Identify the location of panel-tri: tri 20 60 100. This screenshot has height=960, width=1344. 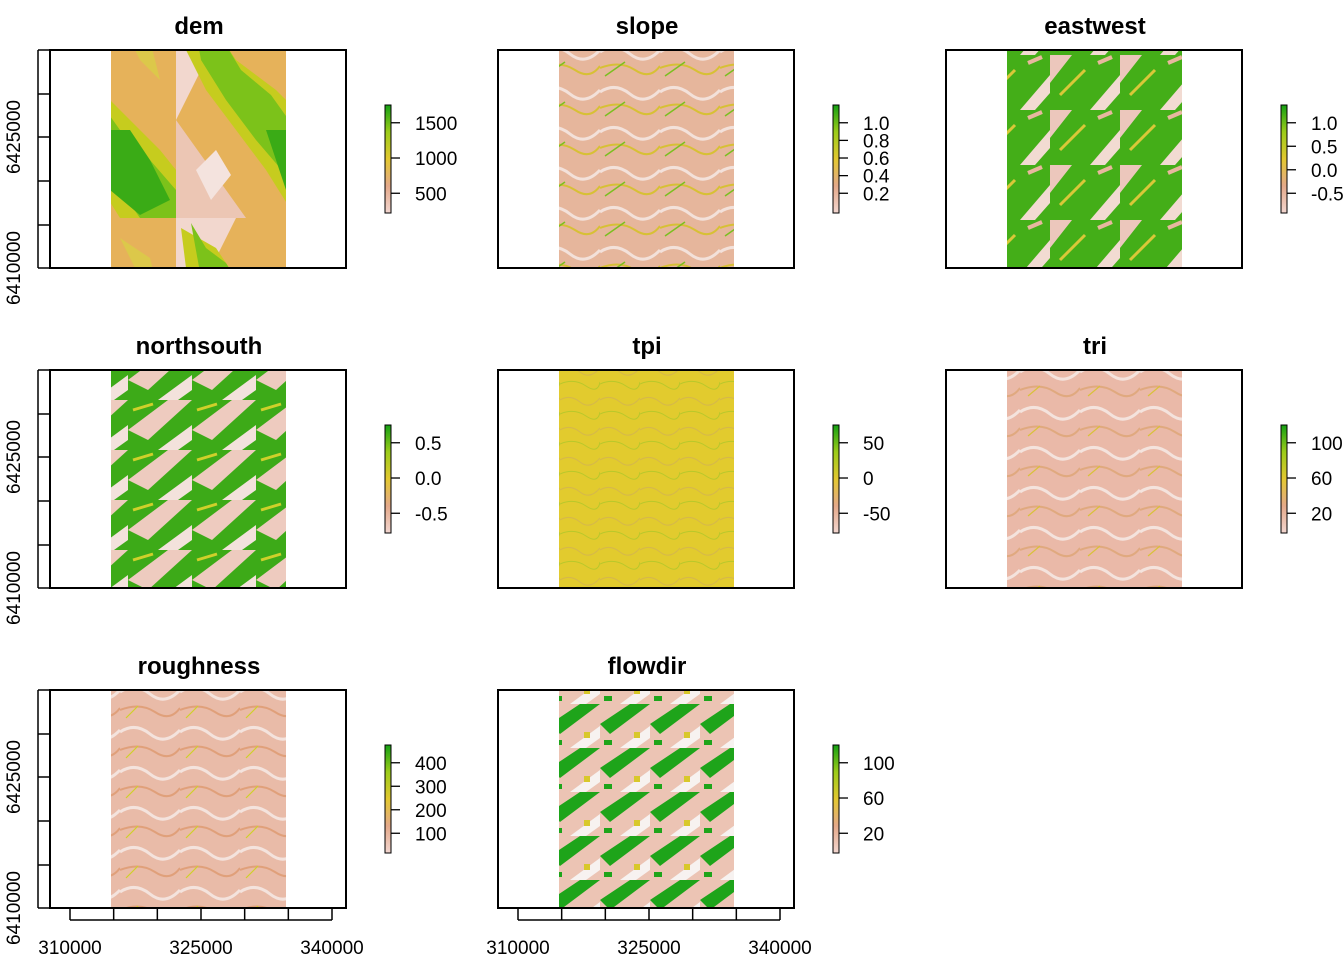
(1144, 461).